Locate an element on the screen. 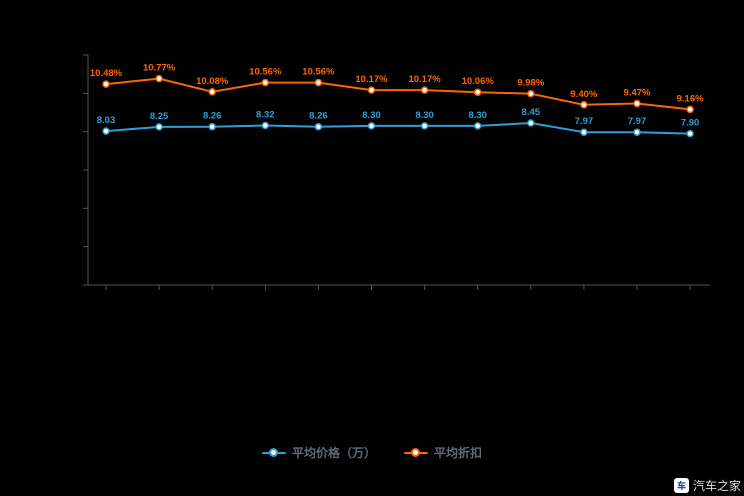 Image resolution: width=744 pixels, height=496 pixels. data-label: 9.16% is located at coordinates (690, 98).